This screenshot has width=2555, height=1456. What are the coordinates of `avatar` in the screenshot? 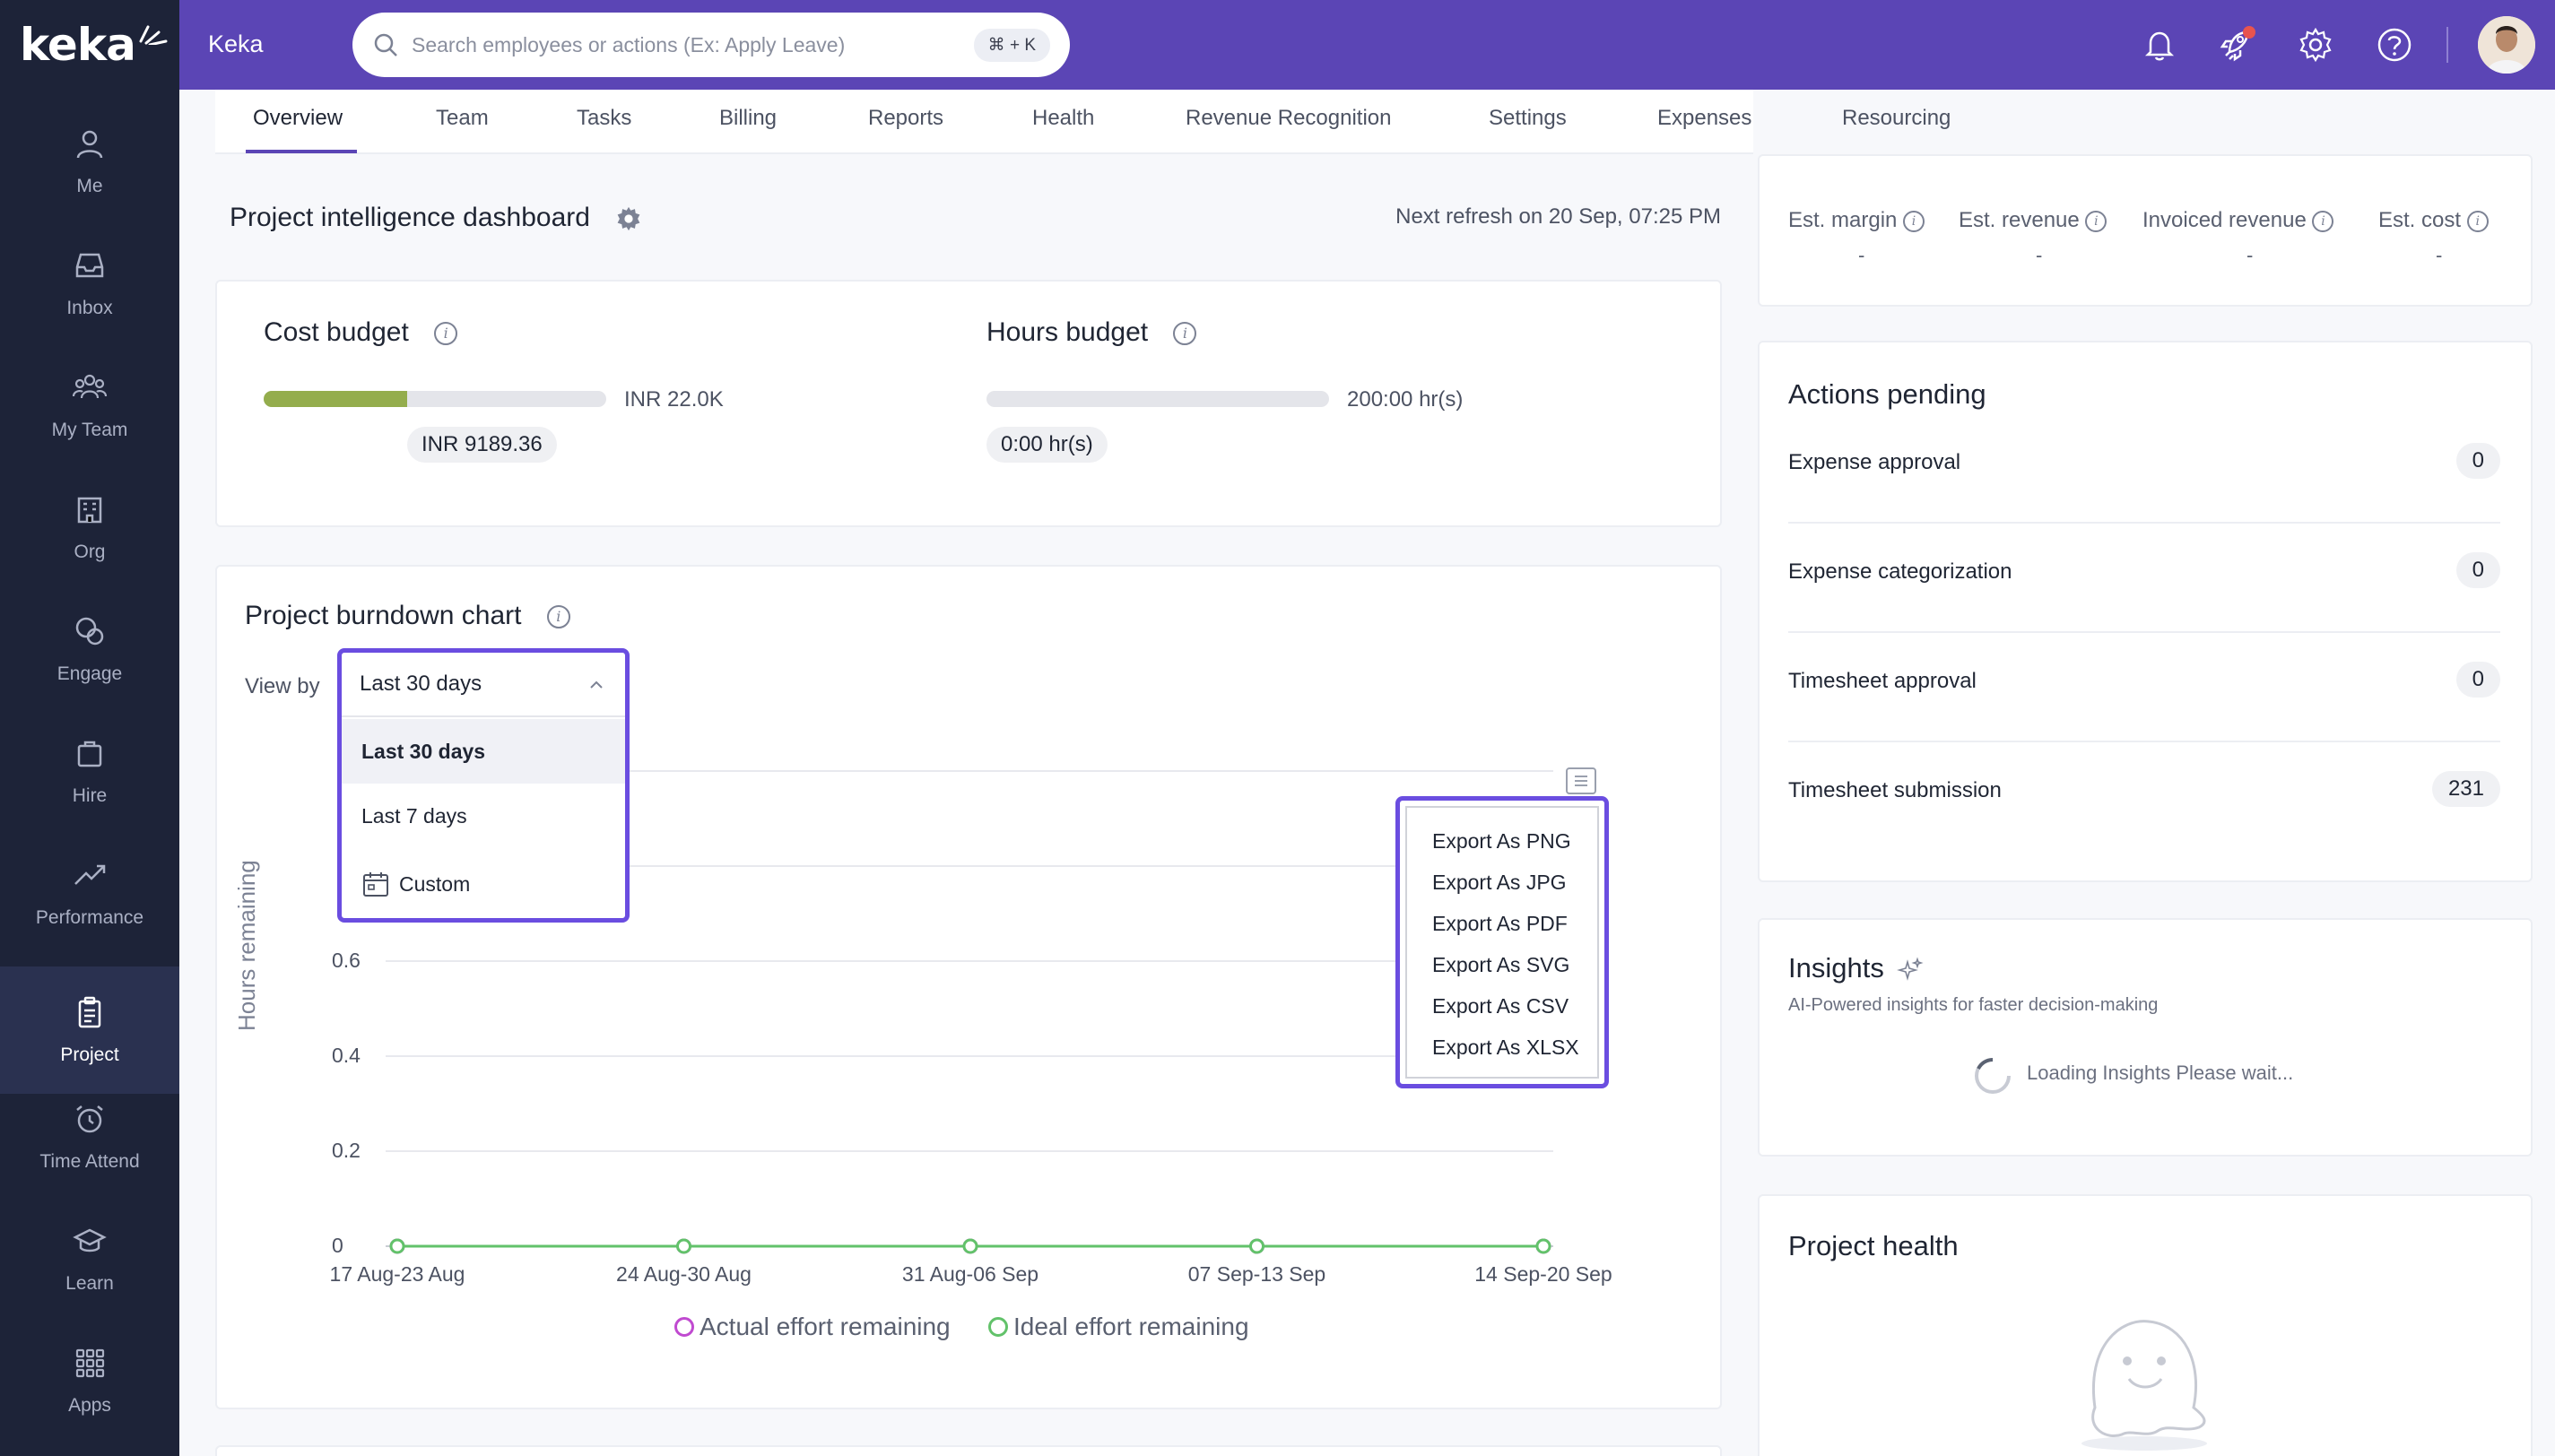 It's located at (2506, 45).